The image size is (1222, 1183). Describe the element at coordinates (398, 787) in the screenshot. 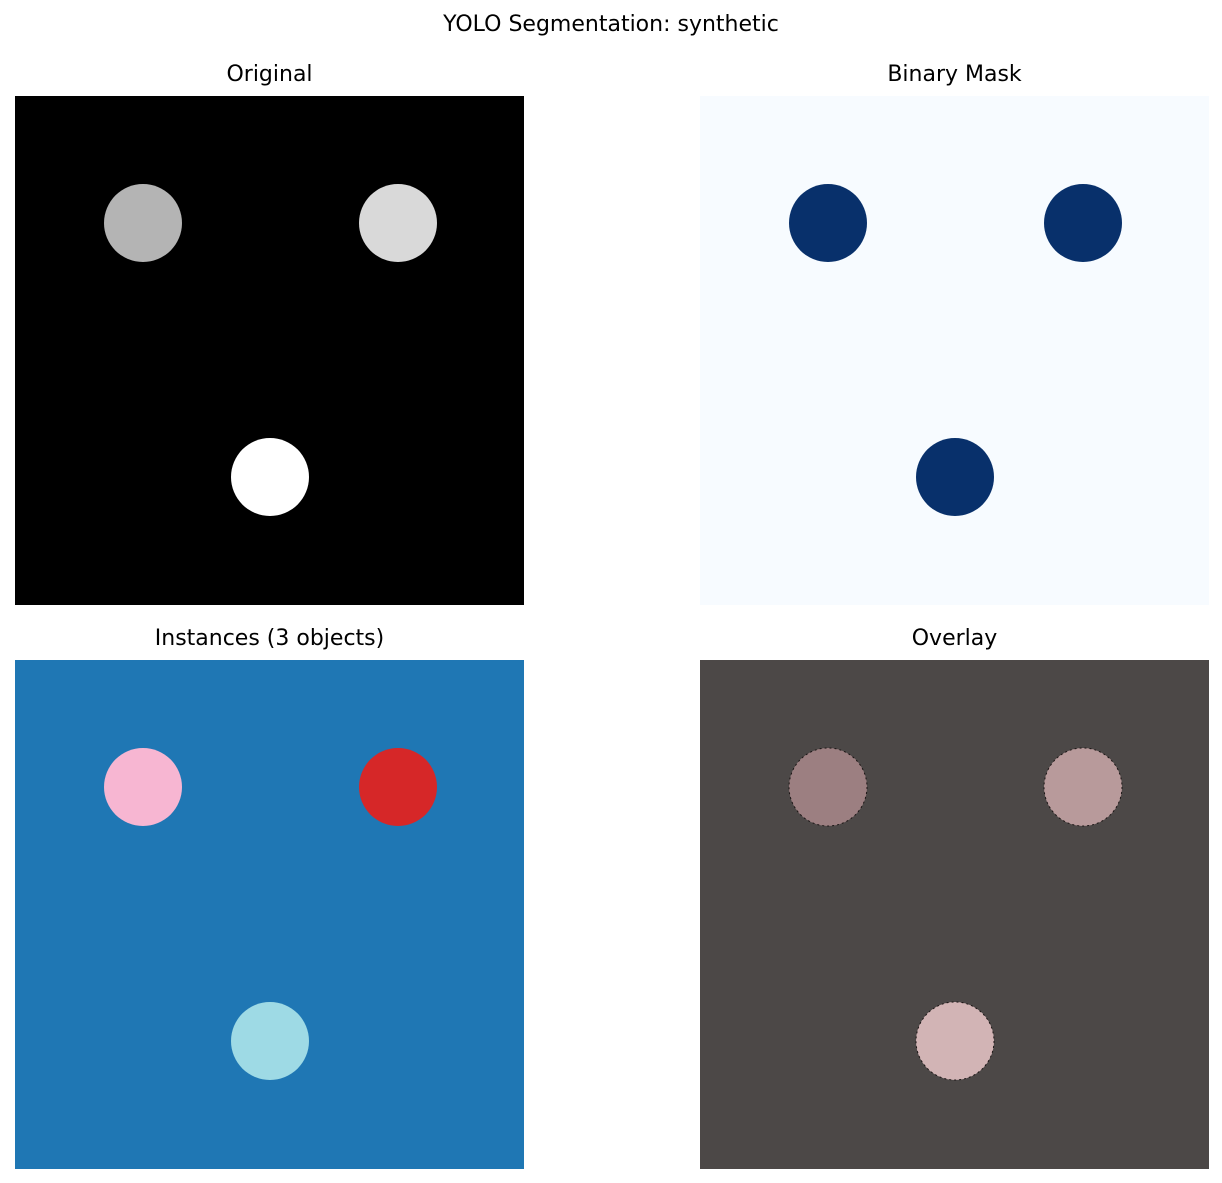

I see `instance-object-top-right` at that location.